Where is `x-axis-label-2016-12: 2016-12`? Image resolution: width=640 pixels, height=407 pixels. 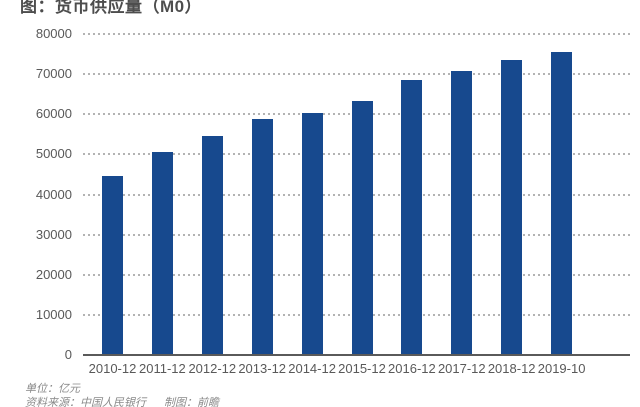 x-axis-label-2016-12: 2016-12 is located at coordinates (412, 368).